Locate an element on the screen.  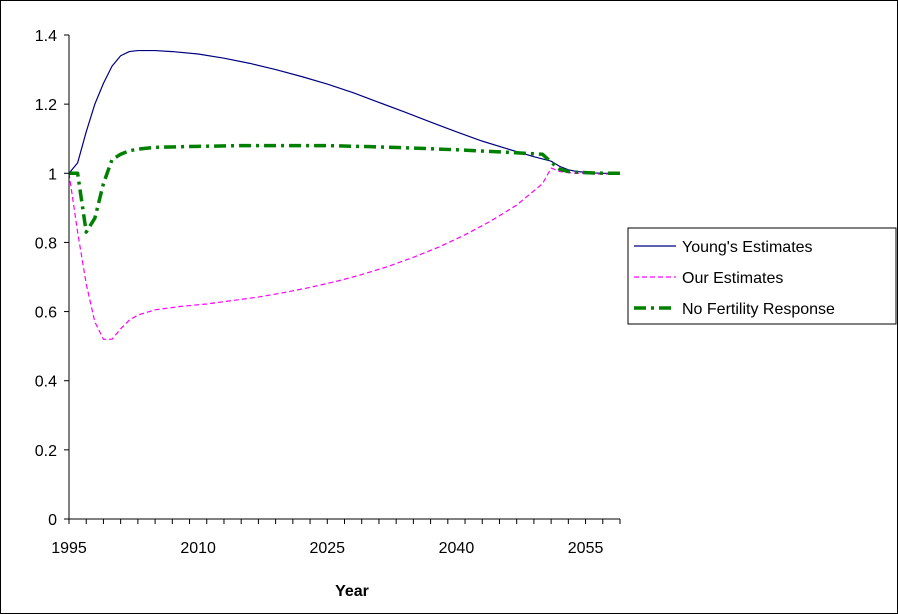
y-tick-label: 0 is located at coordinates (52, 520).